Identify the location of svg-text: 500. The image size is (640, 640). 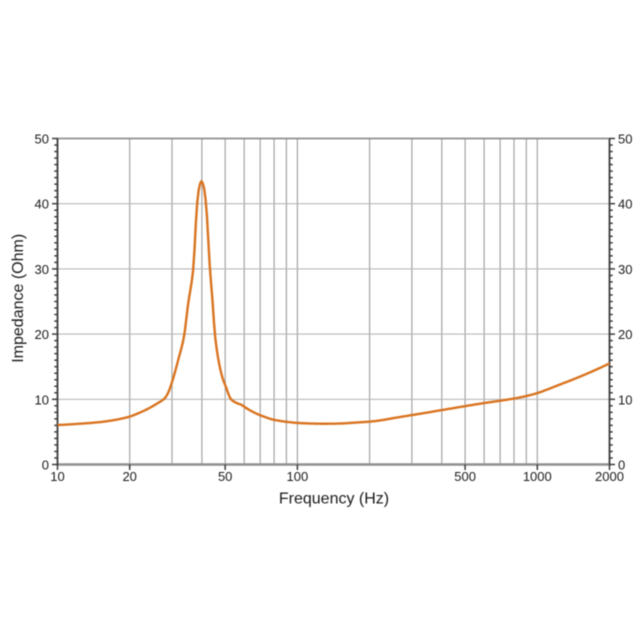
(465, 476).